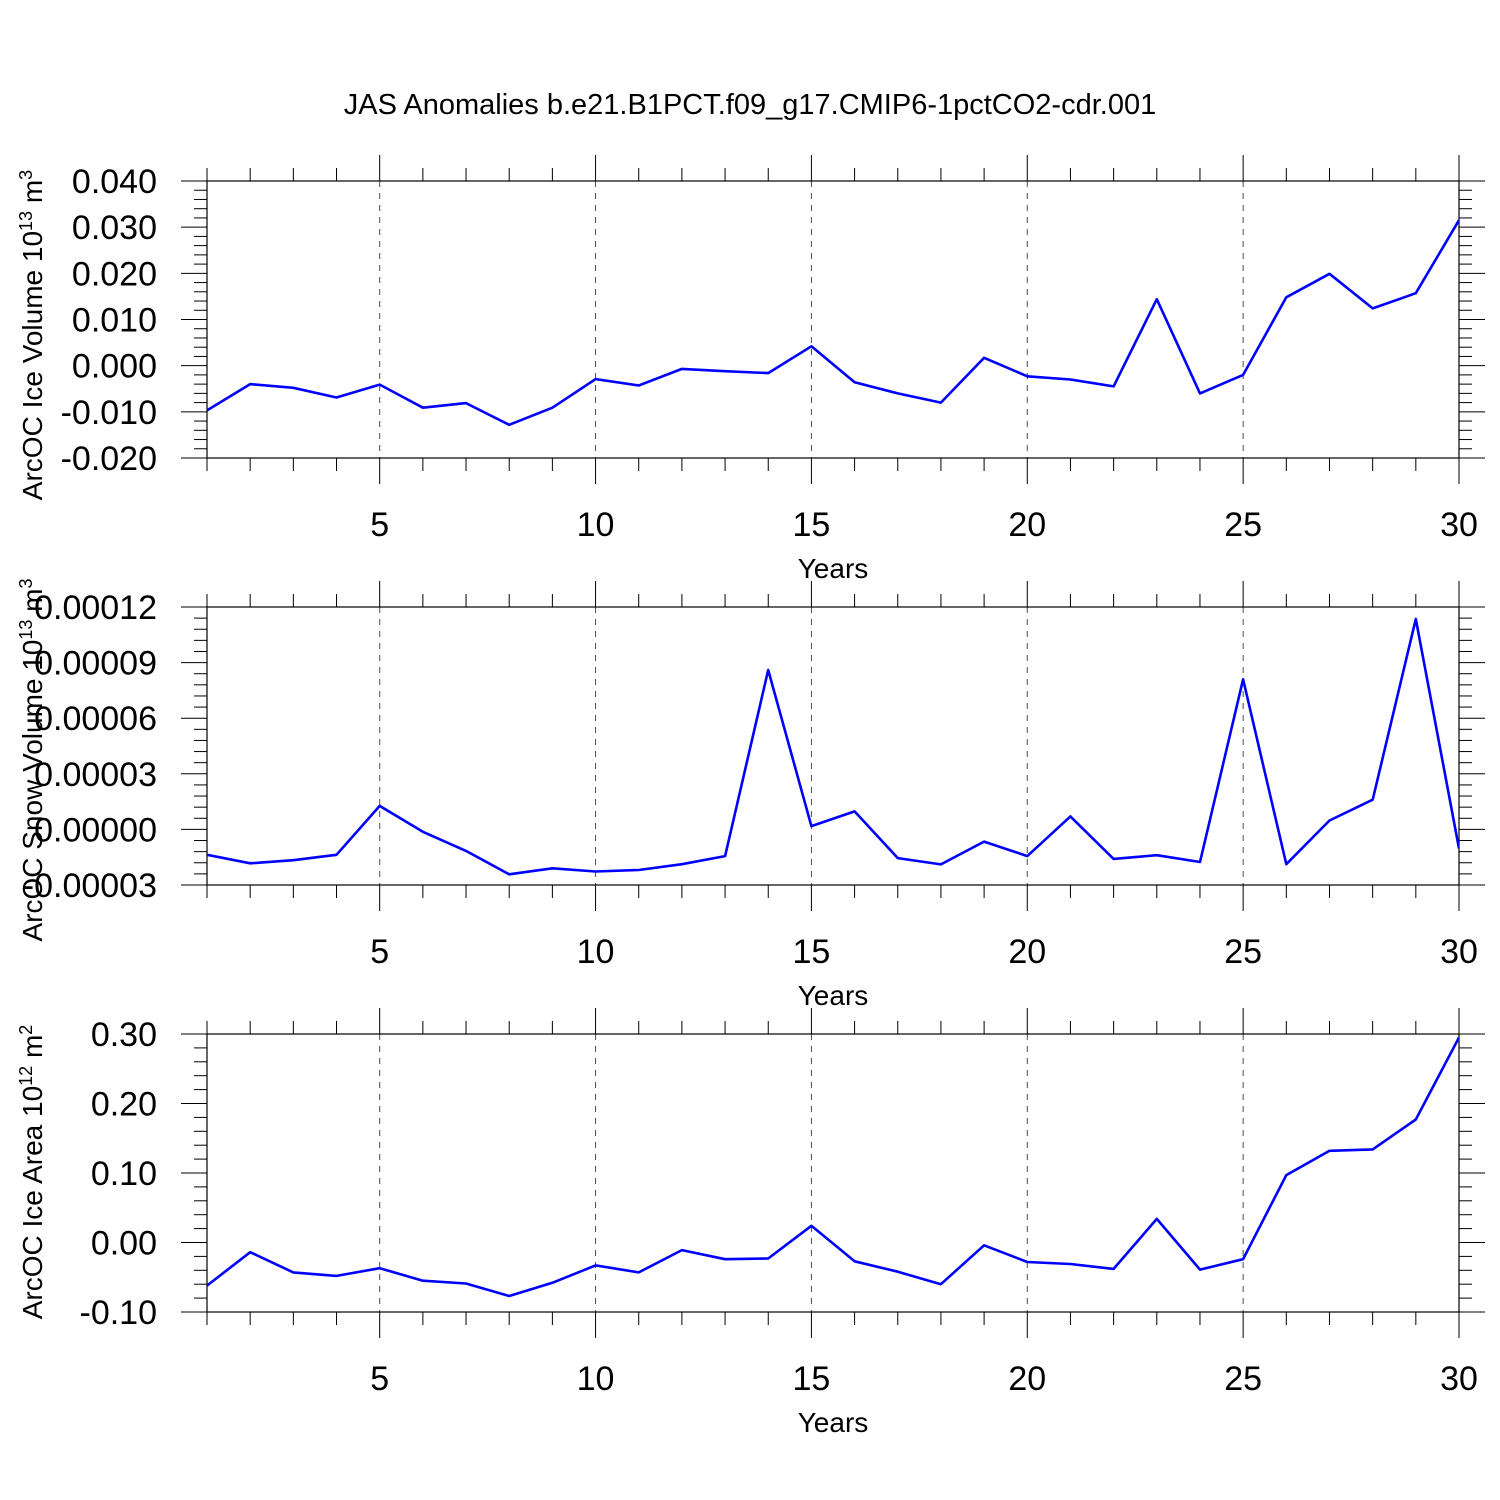 The width and height of the screenshot is (1500, 1500). What do you see at coordinates (26, 1030) in the screenshot?
I see `y-axis-label-superscript: 2` at bounding box center [26, 1030].